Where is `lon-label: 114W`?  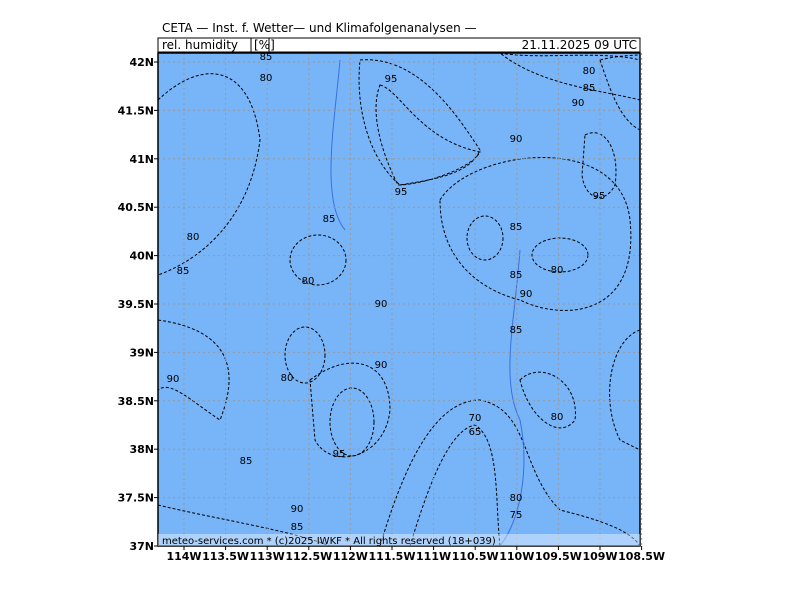 lon-label: 114W is located at coordinates (183, 556).